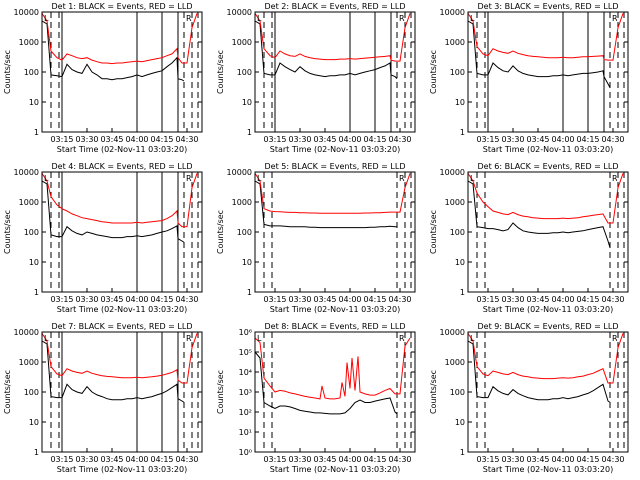 The image size is (640, 480). I want to click on y-tick-label: 10³, so click(245, 392).